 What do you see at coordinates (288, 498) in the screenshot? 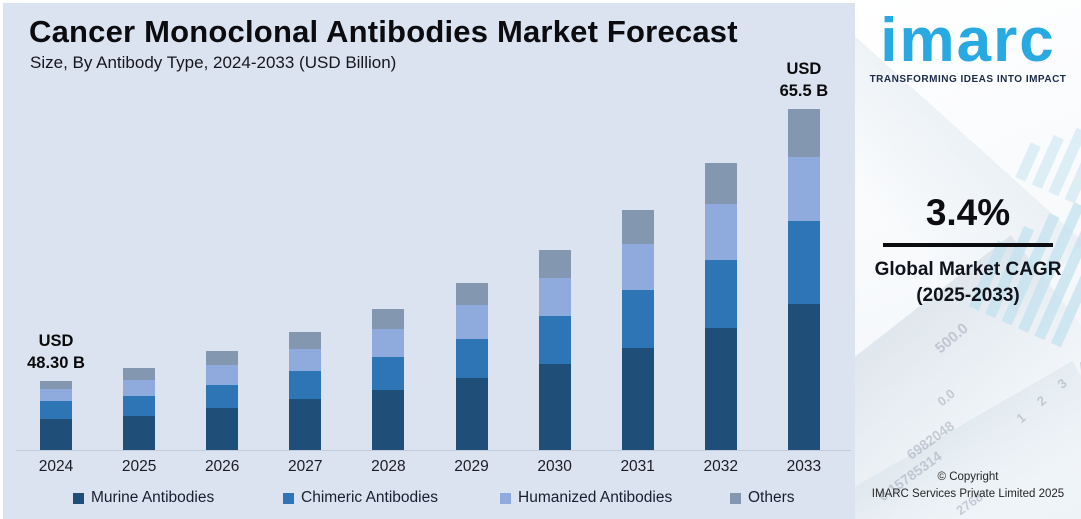
I see `legend-swatch-chimeric-antibodies` at bounding box center [288, 498].